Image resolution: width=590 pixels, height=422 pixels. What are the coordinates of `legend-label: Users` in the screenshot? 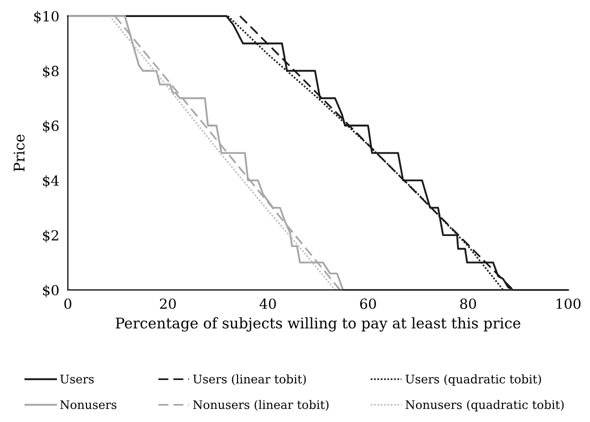 It's located at (77, 379).